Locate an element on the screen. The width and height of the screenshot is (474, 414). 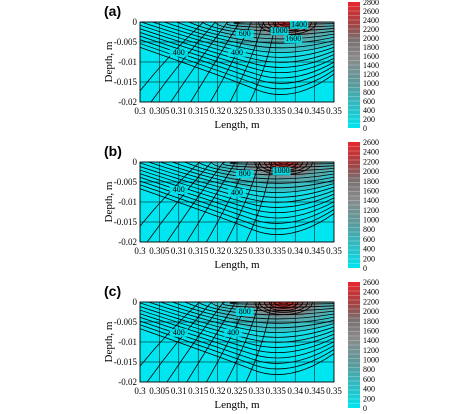
contour-lines is located at coordinates (237, 202).